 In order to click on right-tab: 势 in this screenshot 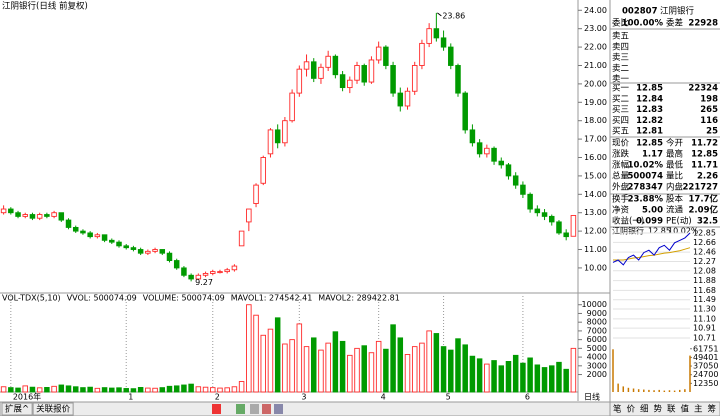, I will do `click(658, 409)`.